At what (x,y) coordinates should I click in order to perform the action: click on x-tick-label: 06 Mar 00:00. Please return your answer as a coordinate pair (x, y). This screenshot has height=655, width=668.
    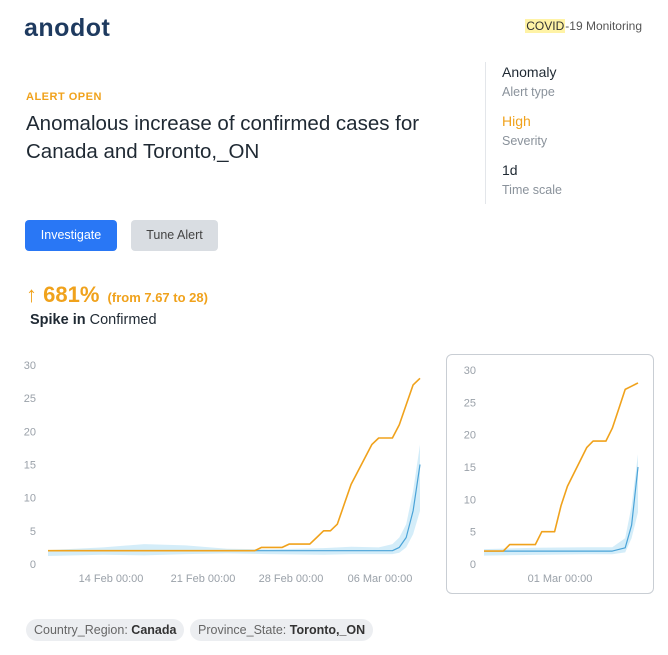
    Looking at the image, I should click on (380, 579).